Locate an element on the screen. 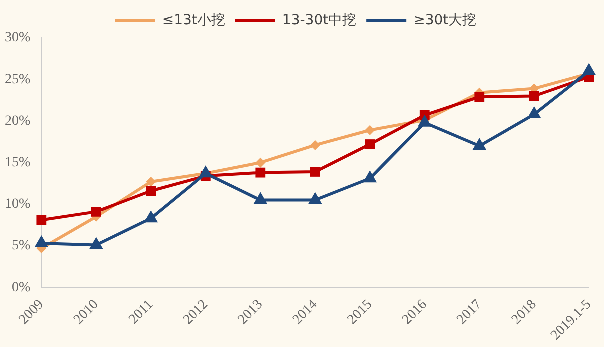  y-tick-label: 20% is located at coordinates (17, 121).